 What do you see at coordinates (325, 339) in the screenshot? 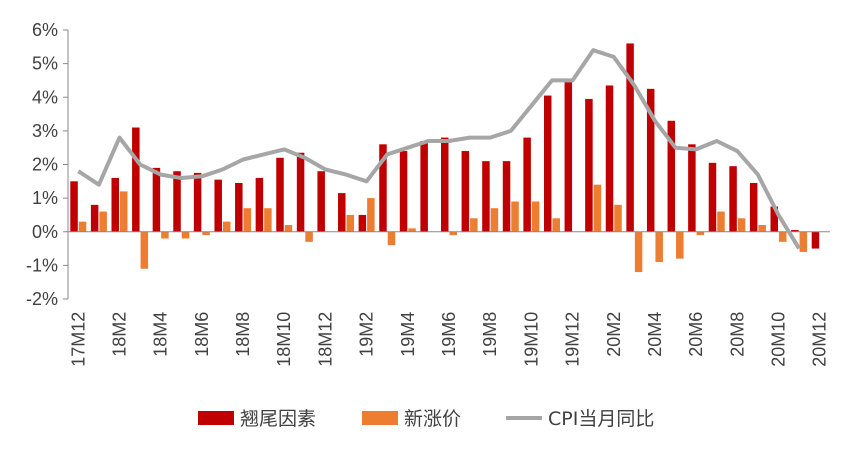
I see `x-tick-label: 18M12` at bounding box center [325, 339].